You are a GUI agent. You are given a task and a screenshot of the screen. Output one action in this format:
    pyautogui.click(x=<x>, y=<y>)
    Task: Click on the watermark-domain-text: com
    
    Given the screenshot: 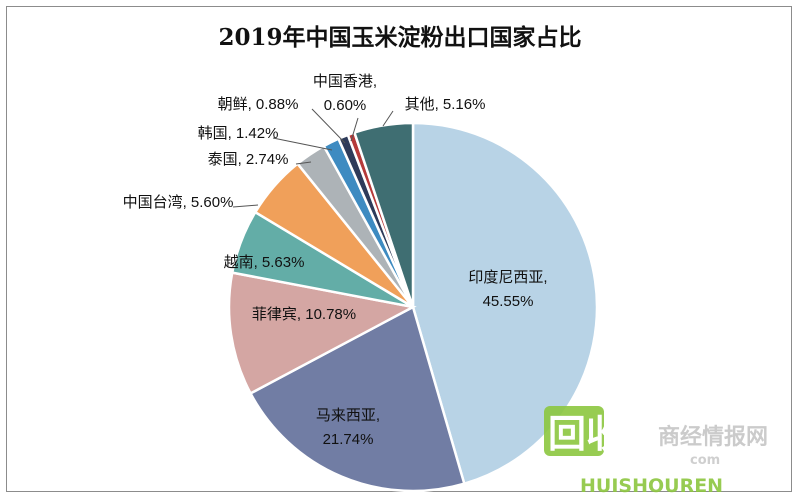 What is the action you would take?
    pyautogui.click(x=705, y=460)
    